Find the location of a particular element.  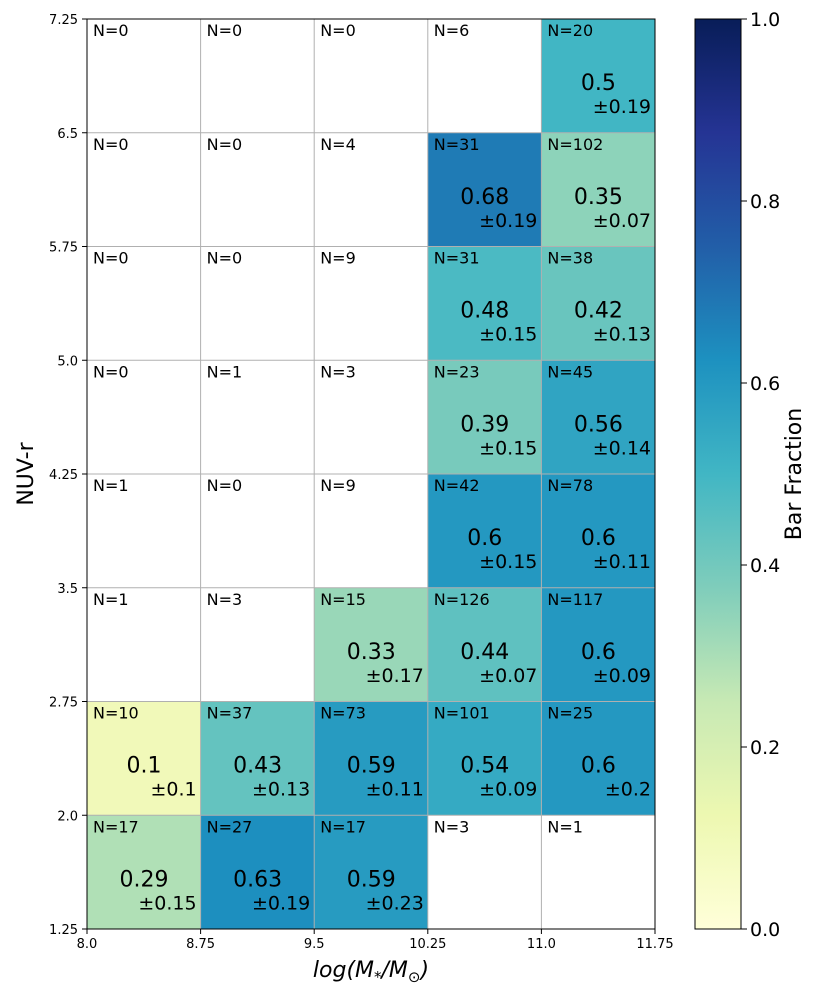

cell-count-label: N=4 is located at coordinates (338, 144).